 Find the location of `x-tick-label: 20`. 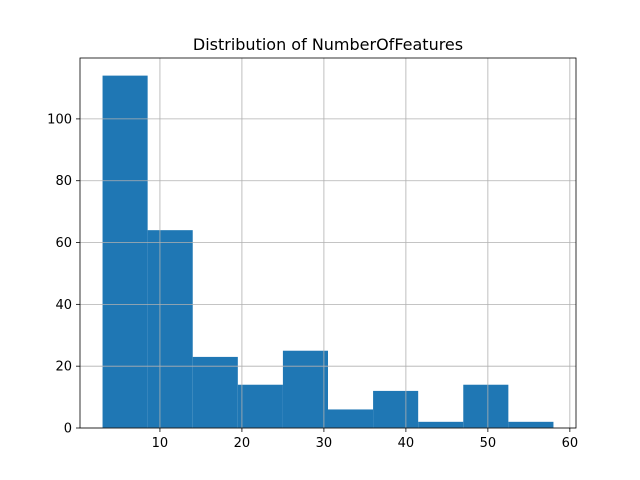

x-tick-label: 20 is located at coordinates (242, 443).